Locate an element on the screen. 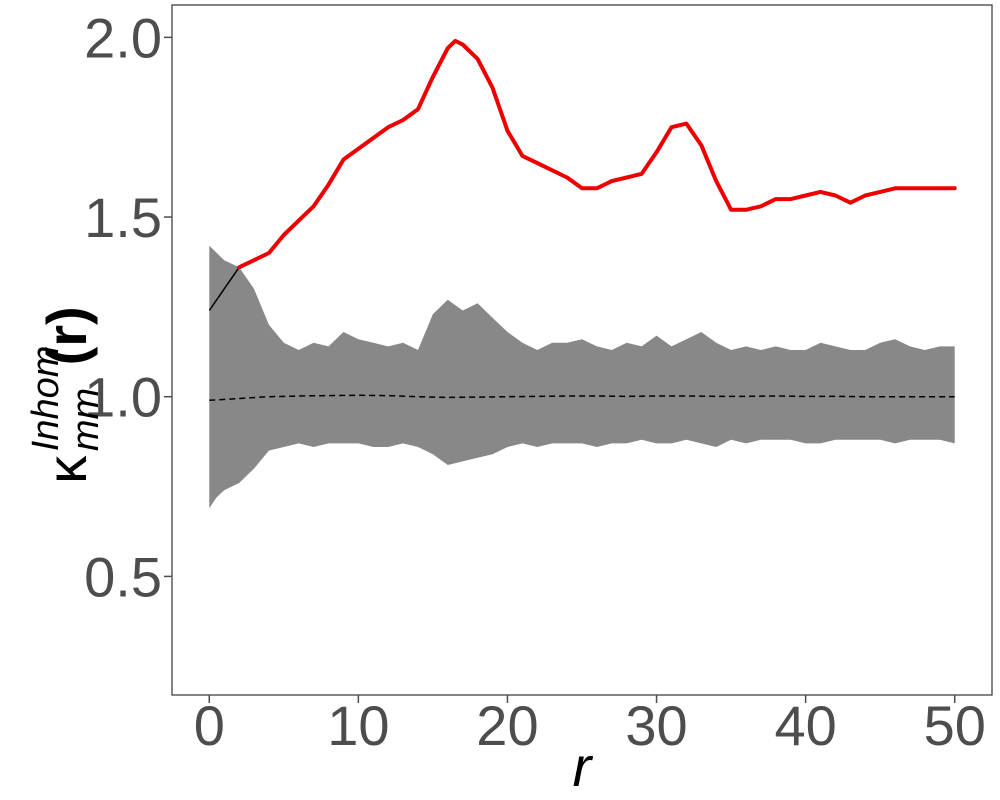  y-tick-label: 2.0 is located at coordinates (123, 37).